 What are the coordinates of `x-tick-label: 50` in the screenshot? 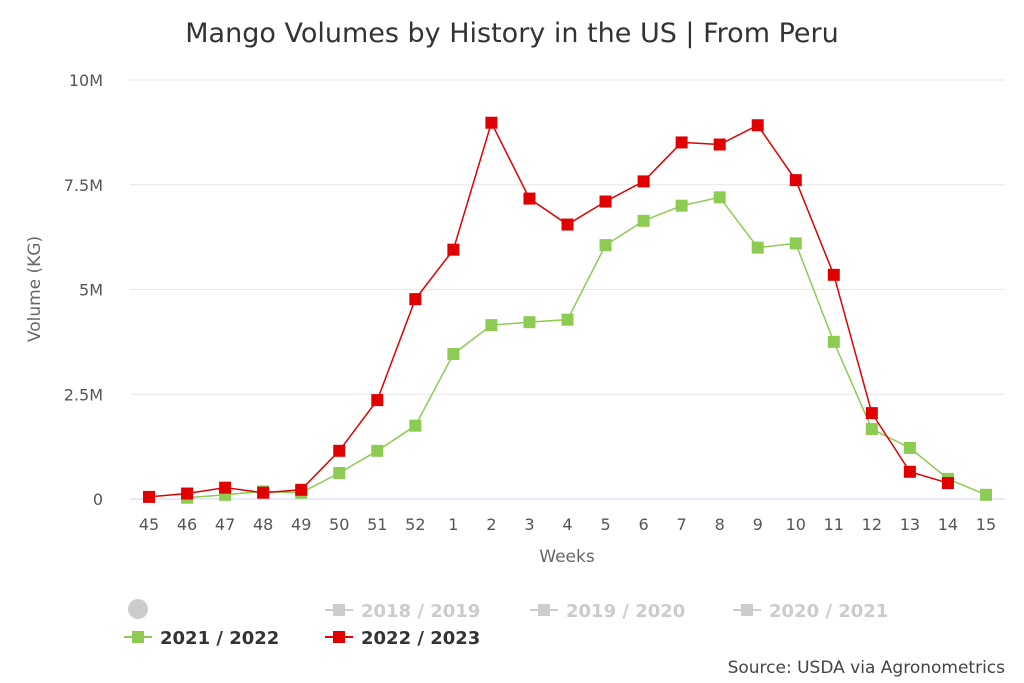 It's located at (339, 524).